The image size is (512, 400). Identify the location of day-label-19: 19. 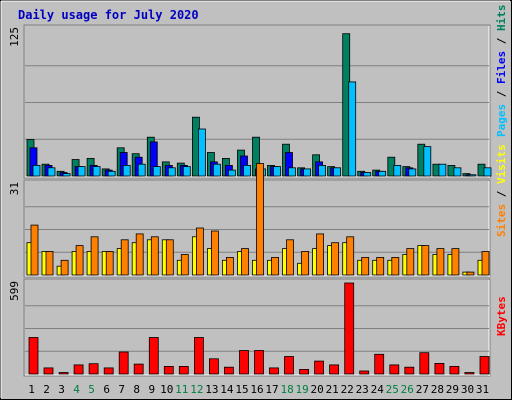
(301, 389).